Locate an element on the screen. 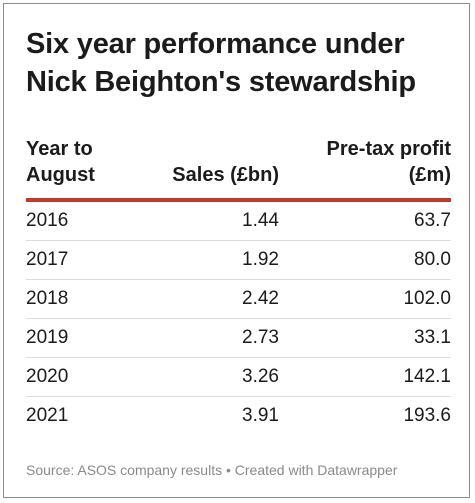 This screenshot has width=475, height=503. cell-profit: 80.0 is located at coordinates (365, 260).